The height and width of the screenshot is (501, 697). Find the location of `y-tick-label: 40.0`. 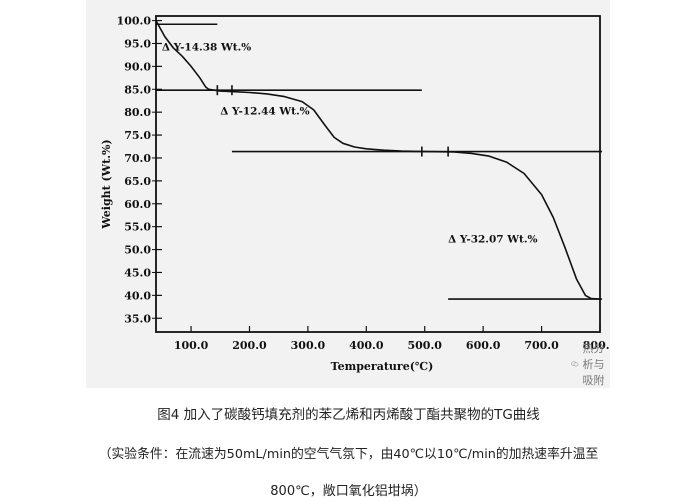

y-tick-label: 40.0 is located at coordinates (137, 295).